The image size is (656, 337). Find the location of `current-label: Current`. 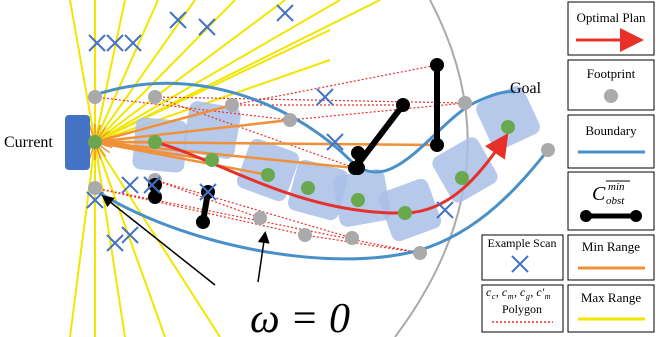

current-label: Current is located at coordinates (28, 142).